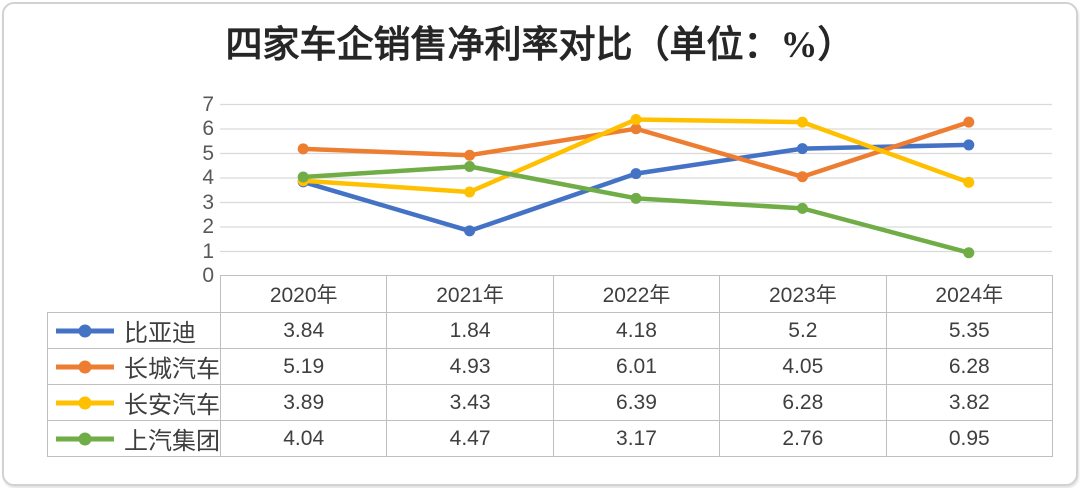  What do you see at coordinates (803, 366) in the screenshot?
I see `value-cell: 4.05` at bounding box center [803, 366].